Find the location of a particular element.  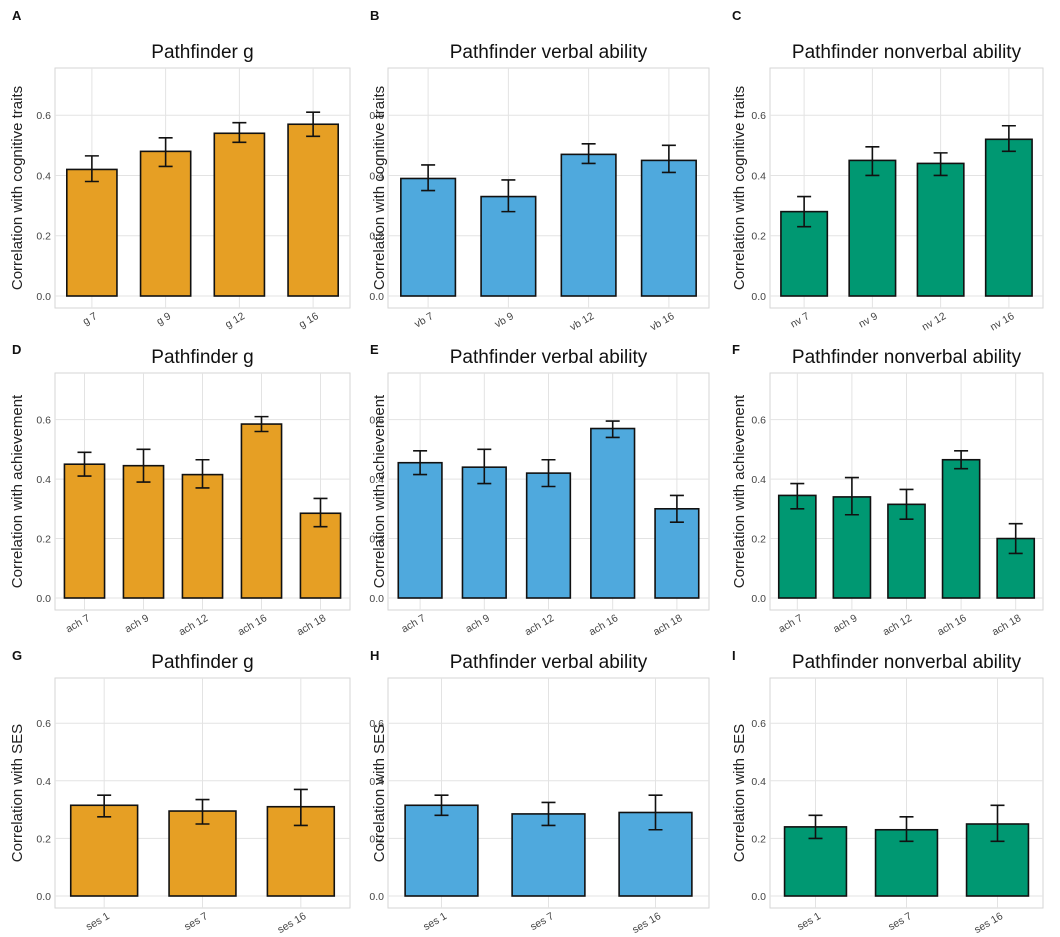

x-tick-label: ach 18 is located at coordinates (667, 625).